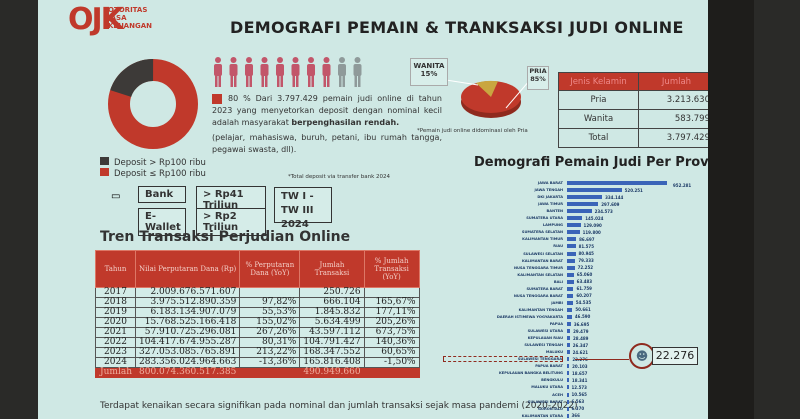 This screenshot has height=419, width=800. What do you see at coordinates (578, 409) in the screenshot?
I see `bar-value: 6.370` at bounding box center [578, 409].